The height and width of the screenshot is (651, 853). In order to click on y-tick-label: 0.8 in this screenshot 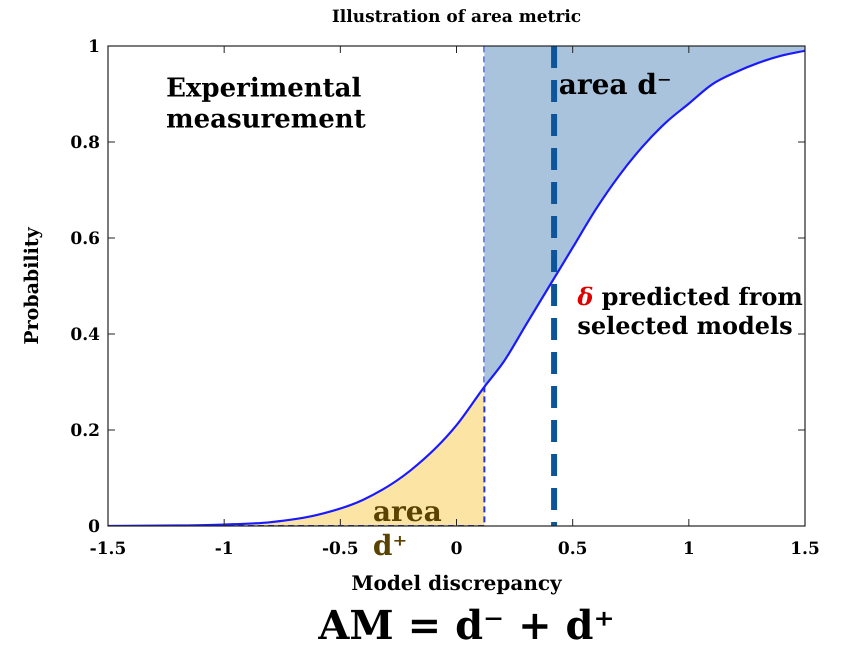, I will do `click(85, 143)`.